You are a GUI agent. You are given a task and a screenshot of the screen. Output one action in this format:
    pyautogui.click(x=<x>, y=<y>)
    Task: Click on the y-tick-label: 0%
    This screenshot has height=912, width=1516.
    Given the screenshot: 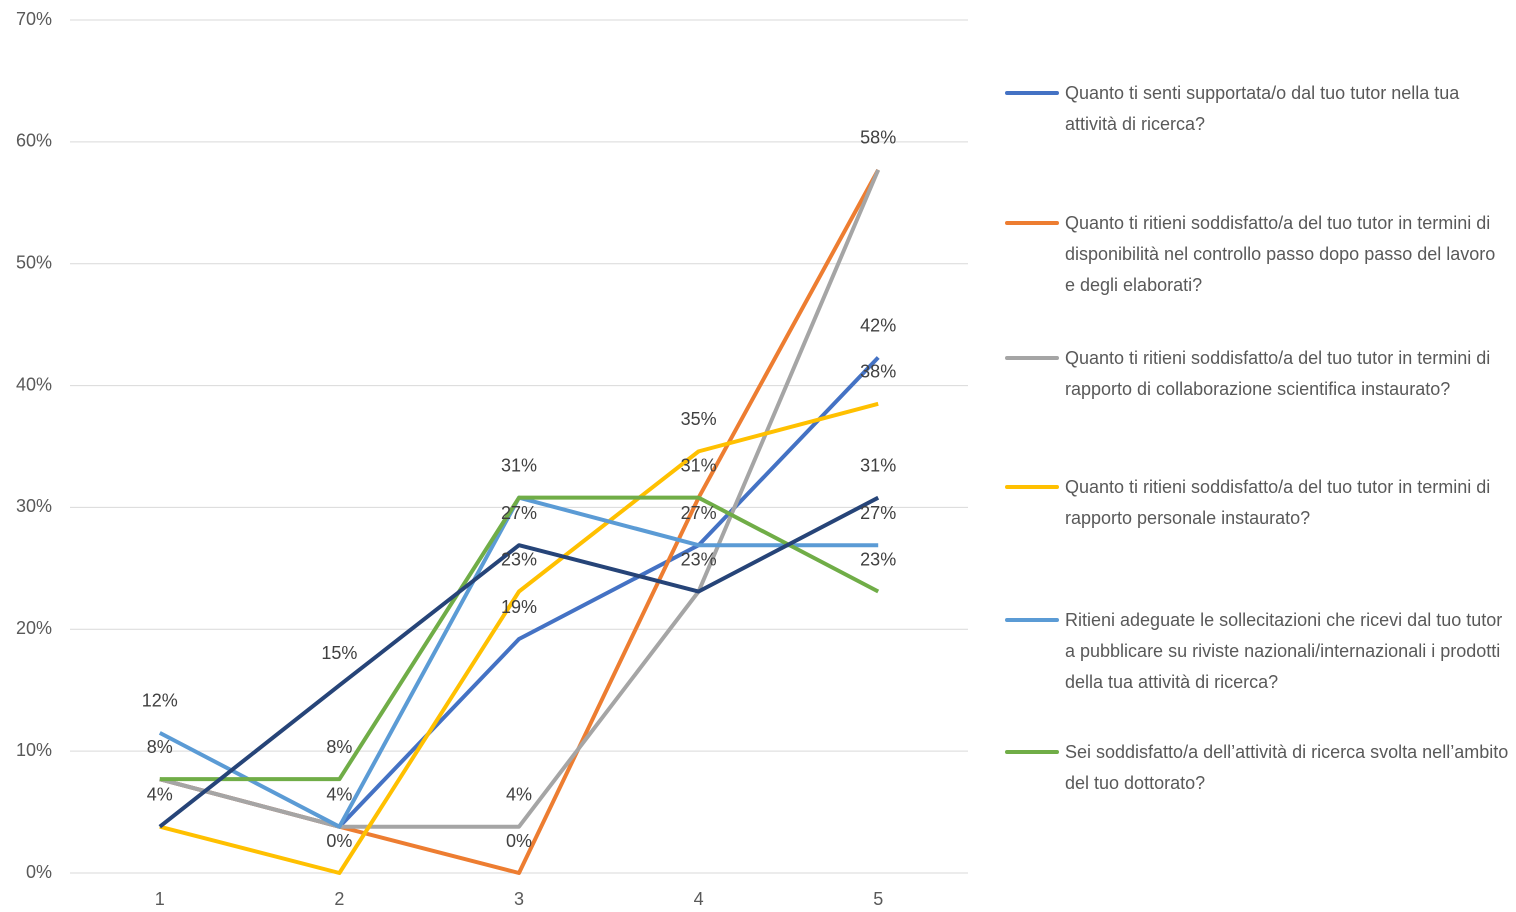 What is the action you would take?
    pyautogui.click(x=39, y=872)
    